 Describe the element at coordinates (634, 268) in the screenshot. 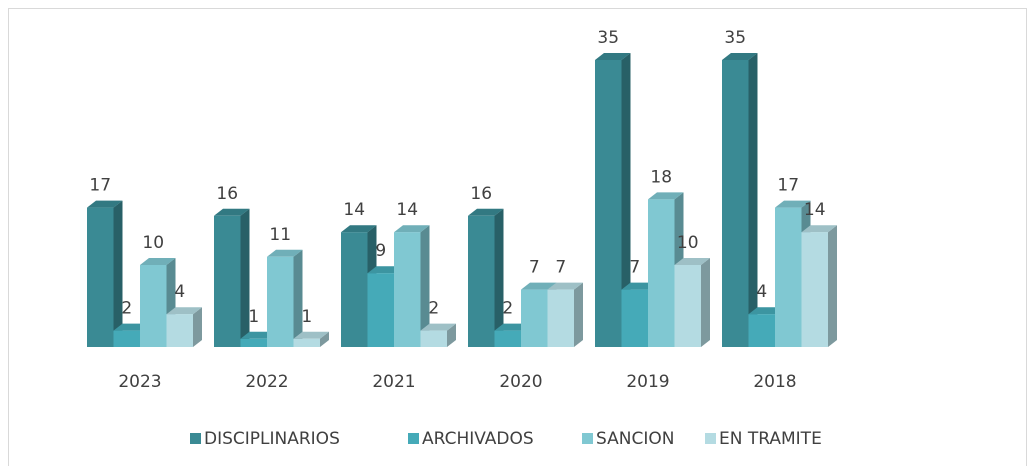

I see `data-label: 7` at that location.